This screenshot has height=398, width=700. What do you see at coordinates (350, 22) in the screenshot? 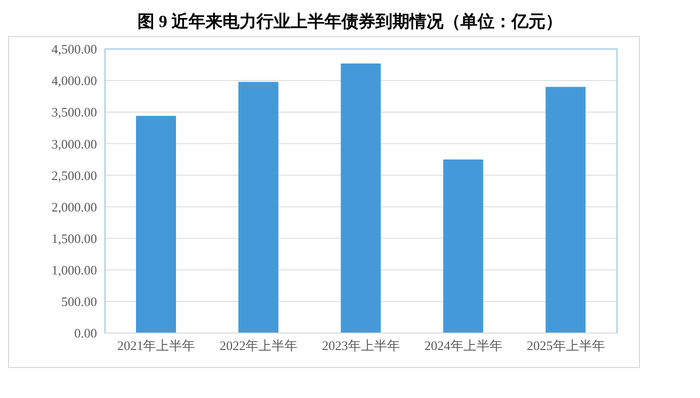
I see `chart-title: 图 9 近年来电力行业上半年债券到期情况（单位：亿元）` at bounding box center [350, 22].